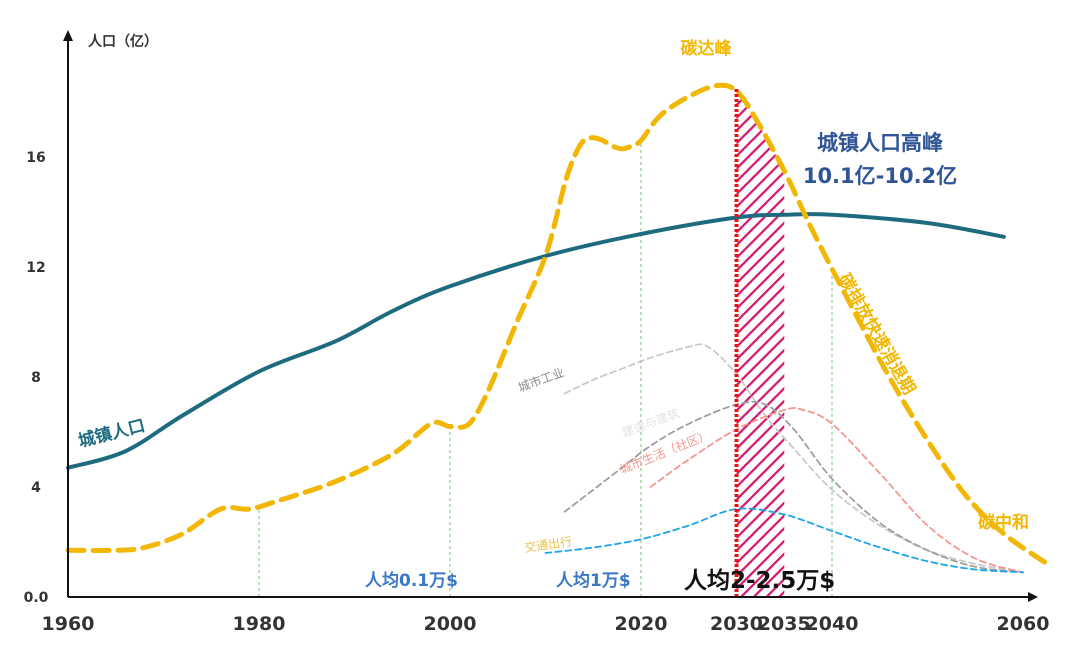 The height and width of the screenshot is (654, 1080). What do you see at coordinates (651, 422) in the screenshot?
I see `label-construction: 建造与建筑` at bounding box center [651, 422].